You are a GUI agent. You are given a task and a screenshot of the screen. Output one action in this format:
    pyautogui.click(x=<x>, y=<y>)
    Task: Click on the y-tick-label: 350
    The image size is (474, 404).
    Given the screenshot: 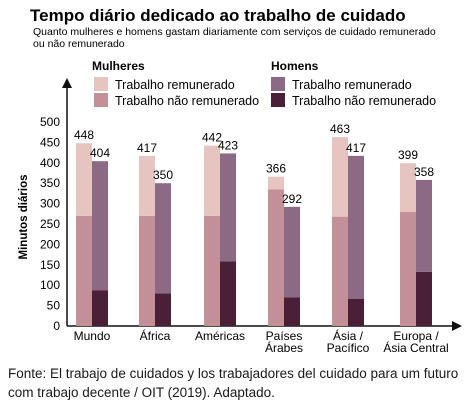 What is the action you would take?
    pyautogui.click(x=50, y=183)
    